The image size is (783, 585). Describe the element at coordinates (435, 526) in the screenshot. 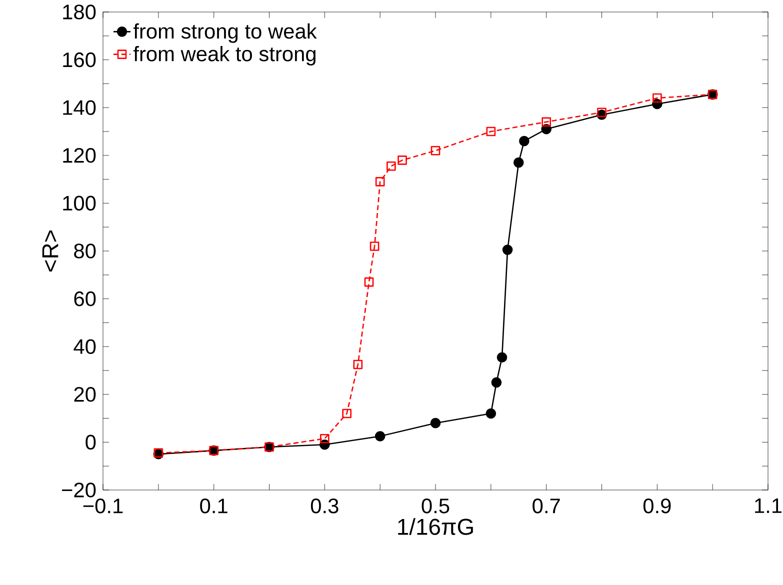

I see `x-axis-title: 1/16πG` at that location.